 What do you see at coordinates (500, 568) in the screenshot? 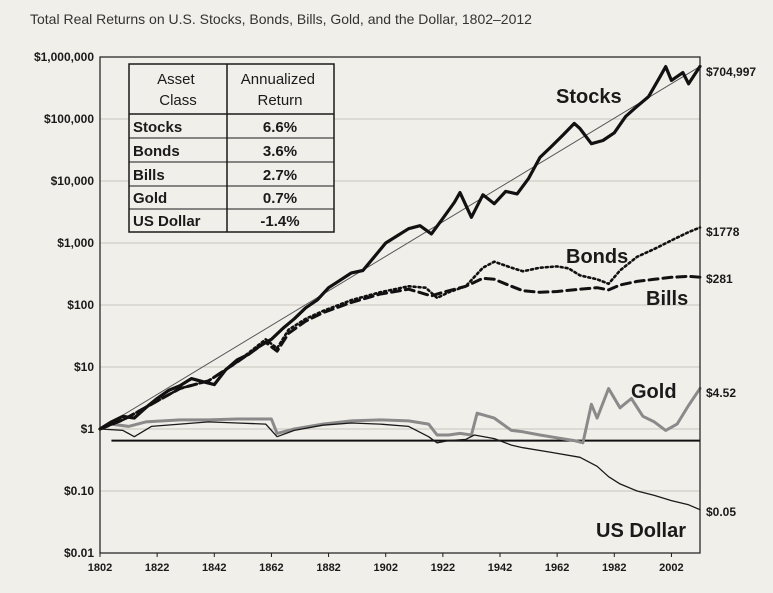
I see `x-tick-label: 1942` at bounding box center [500, 568].